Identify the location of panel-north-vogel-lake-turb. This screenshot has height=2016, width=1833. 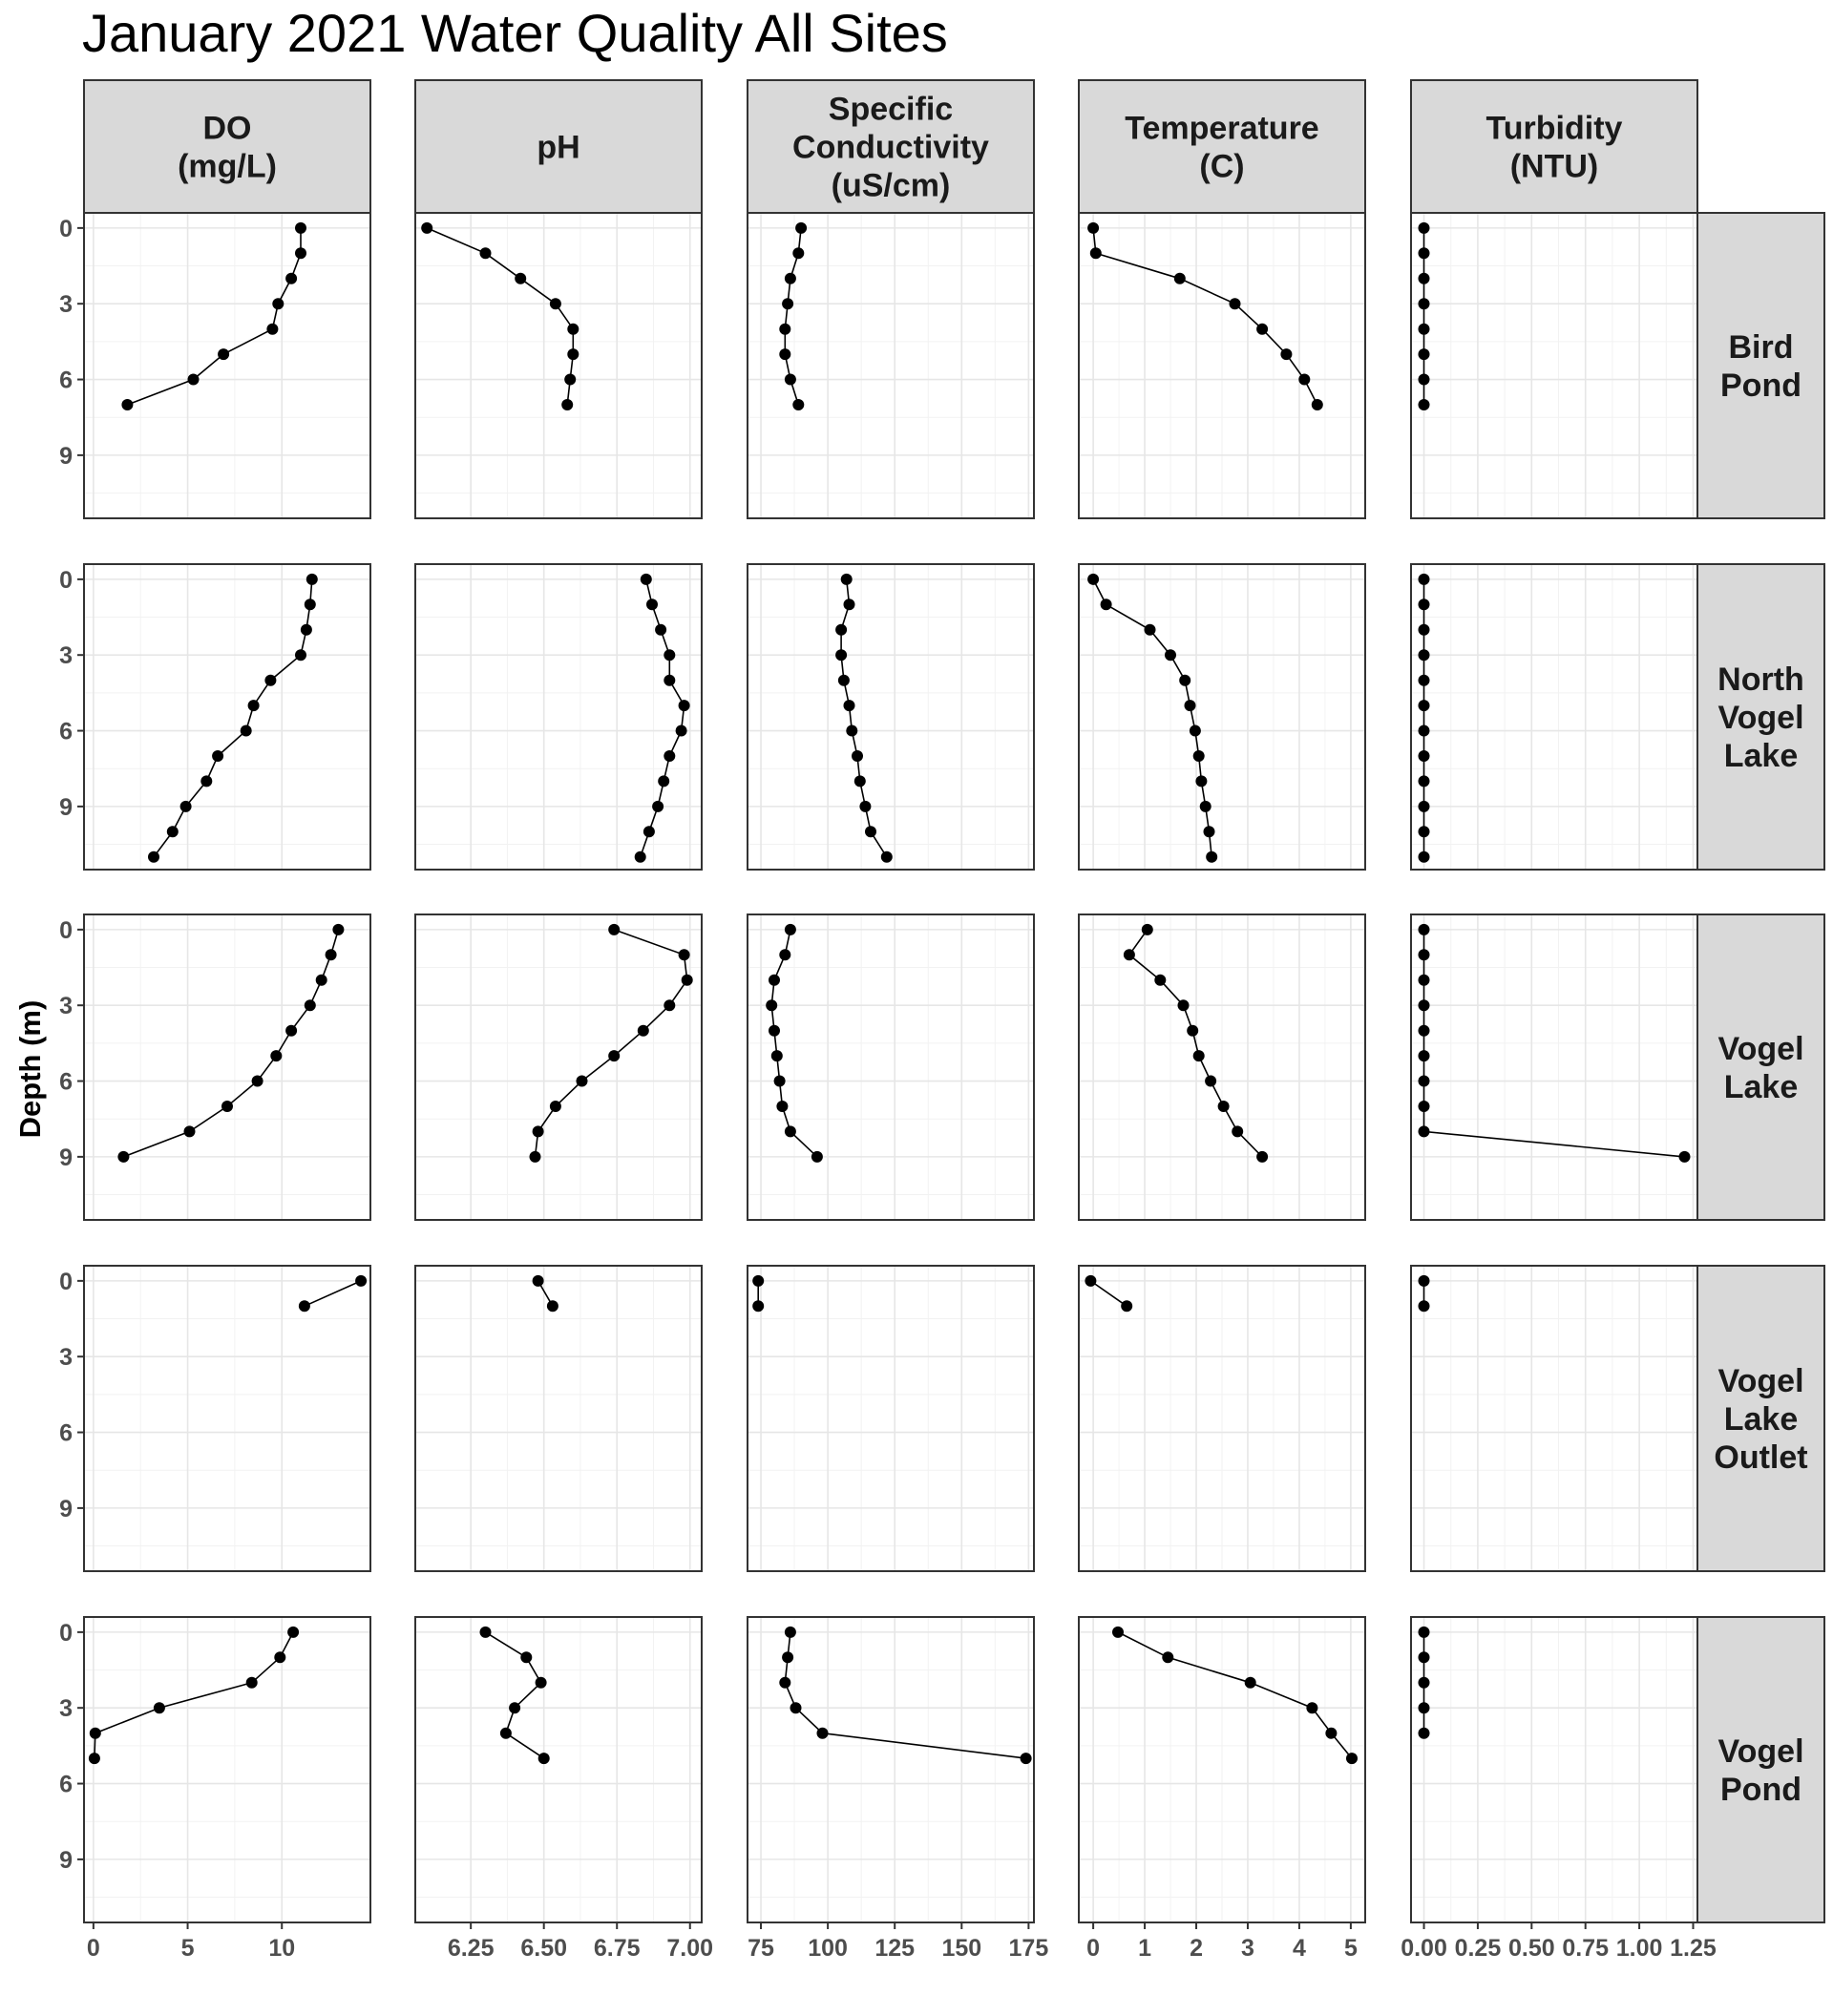
(1554, 717).